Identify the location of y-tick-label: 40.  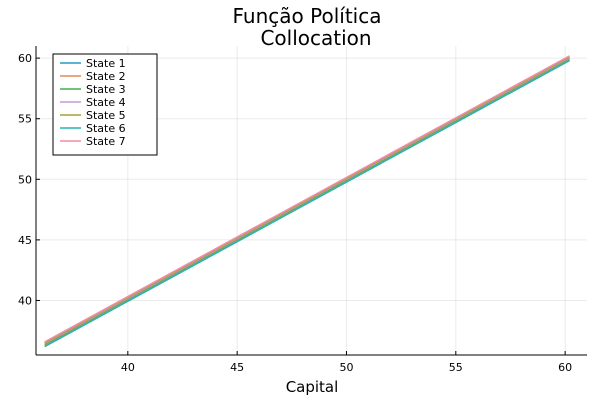
(25, 300).